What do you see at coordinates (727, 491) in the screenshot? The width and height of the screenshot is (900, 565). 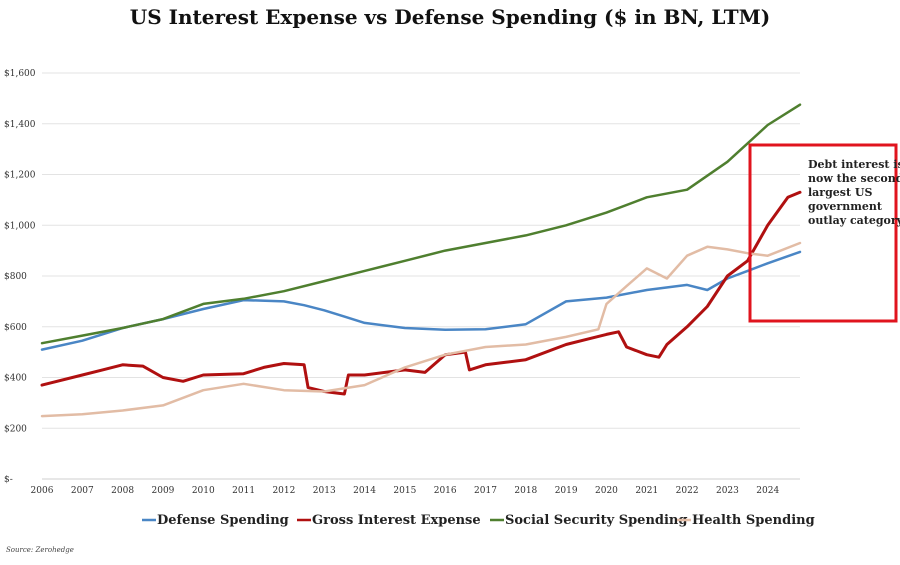 I see `x-tick-label: 2023` at bounding box center [727, 491].